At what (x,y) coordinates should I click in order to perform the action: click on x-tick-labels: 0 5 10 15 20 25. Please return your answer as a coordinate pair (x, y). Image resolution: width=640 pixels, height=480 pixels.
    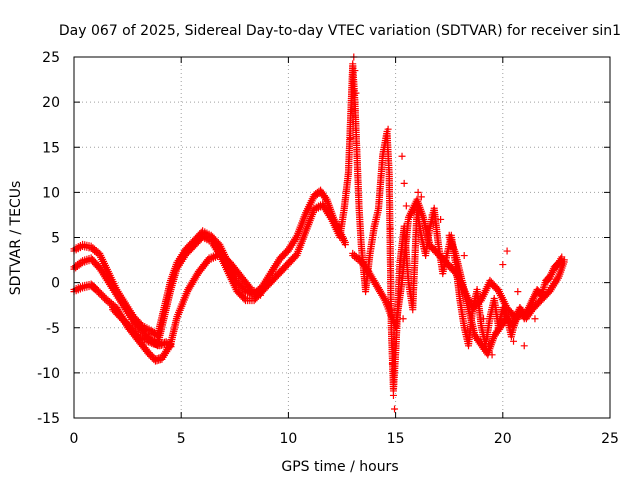
    Looking at the image, I should click on (344, 439).